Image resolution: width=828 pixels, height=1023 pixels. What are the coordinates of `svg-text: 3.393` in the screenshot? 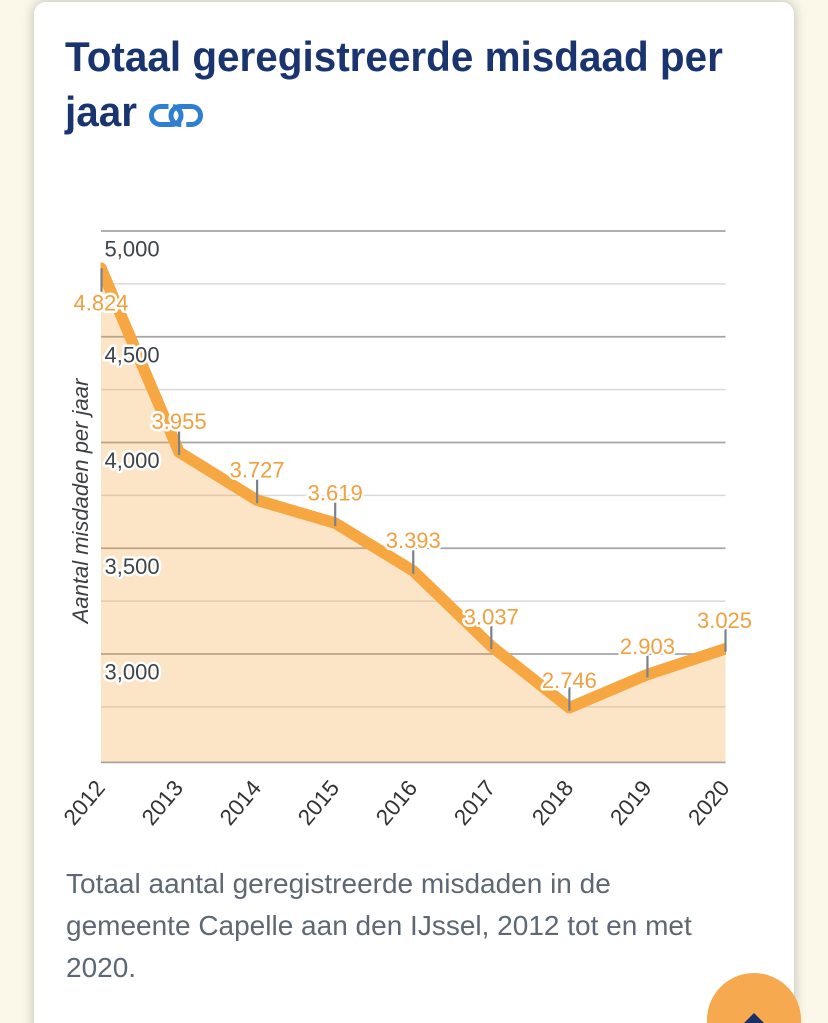 It's located at (413, 540).